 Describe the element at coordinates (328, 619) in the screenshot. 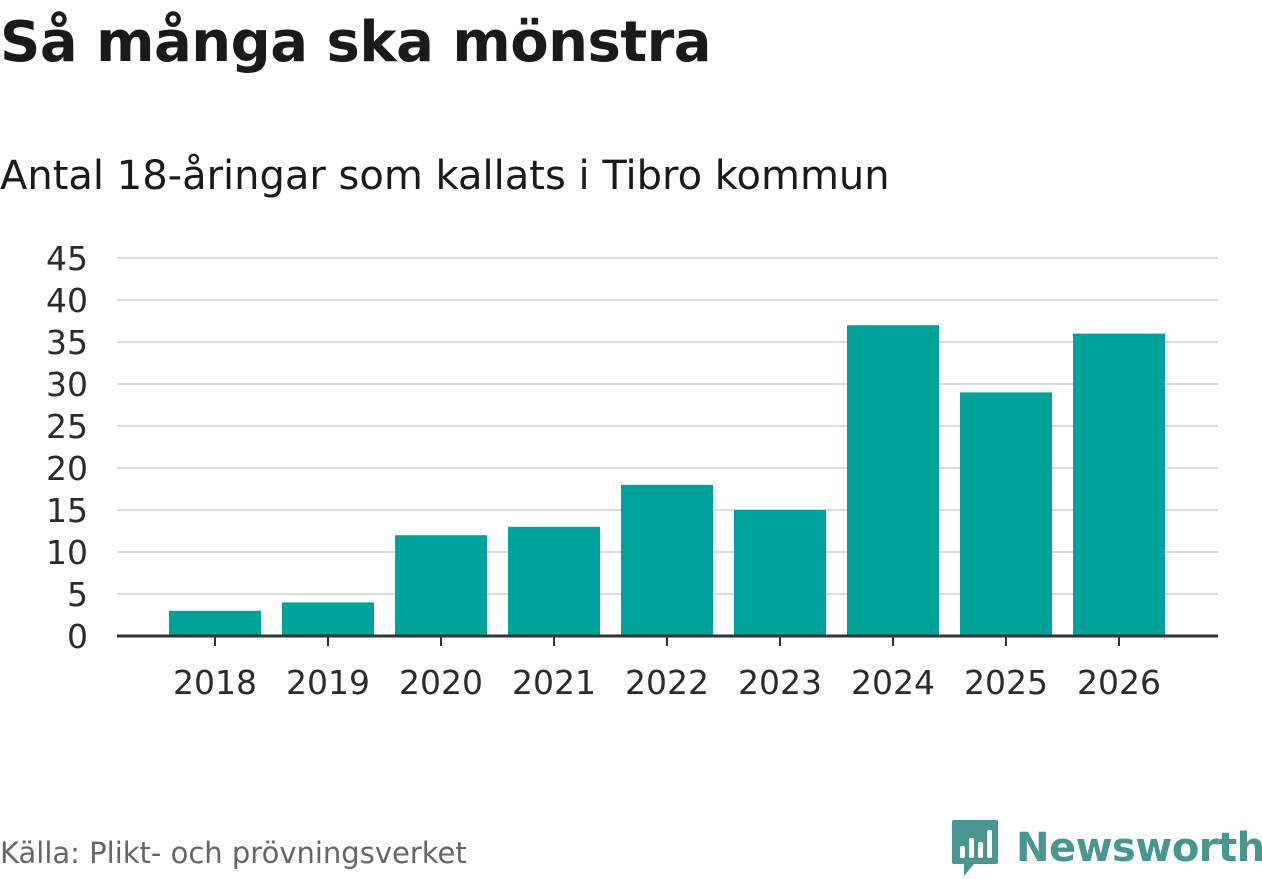

I see `bar-2019` at that location.